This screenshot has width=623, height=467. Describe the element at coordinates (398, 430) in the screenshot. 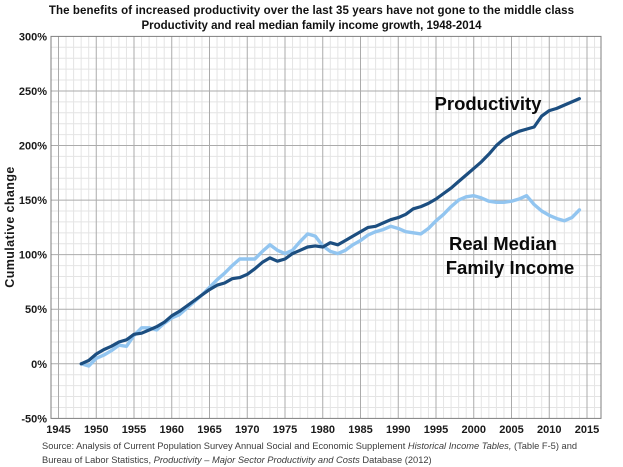

I see `x-tick-label: 1990` at that location.